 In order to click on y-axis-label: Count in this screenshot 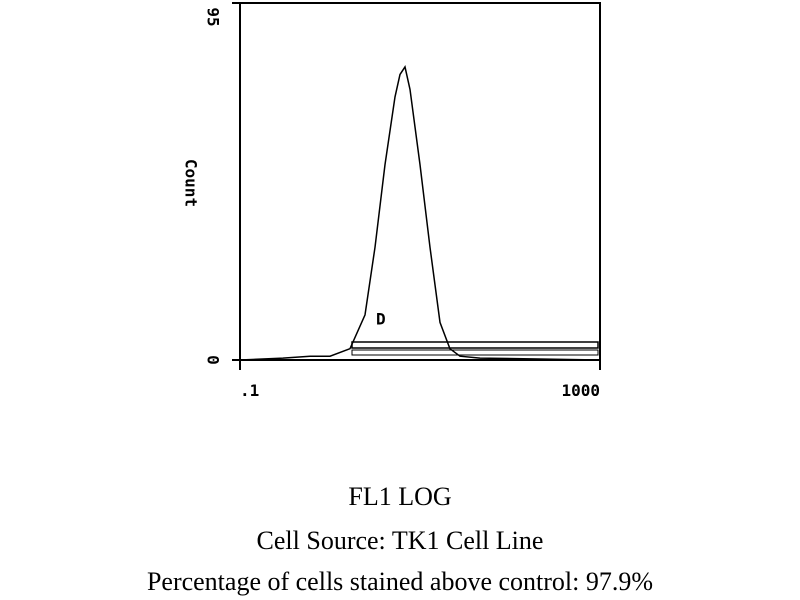, I will do `click(191, 183)`.